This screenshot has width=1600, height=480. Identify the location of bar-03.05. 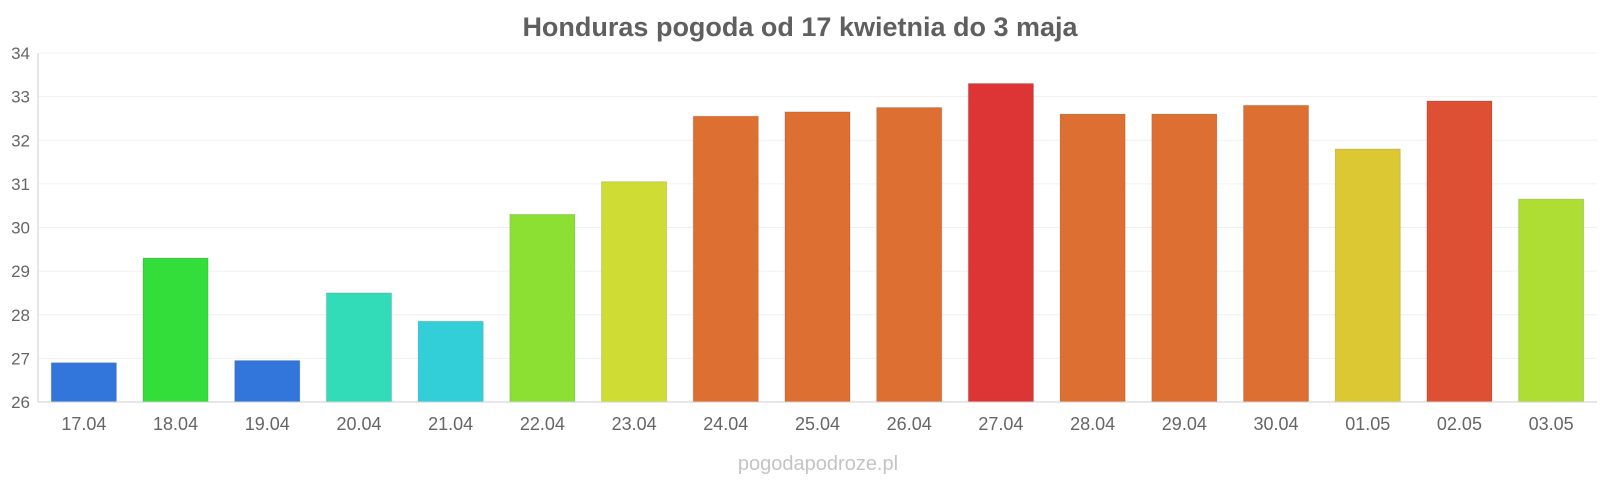
(1551, 300).